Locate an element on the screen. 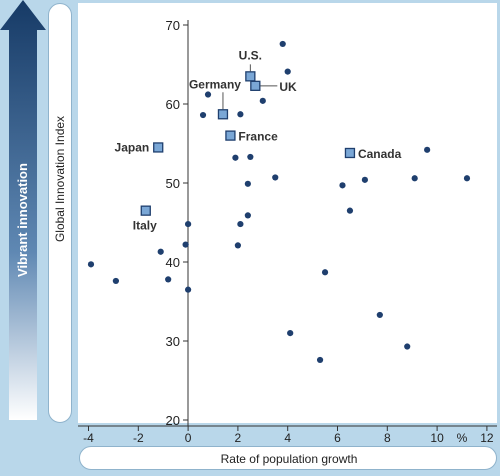 This screenshot has height=476, width=500. point-label: Germany is located at coordinates (215, 84).